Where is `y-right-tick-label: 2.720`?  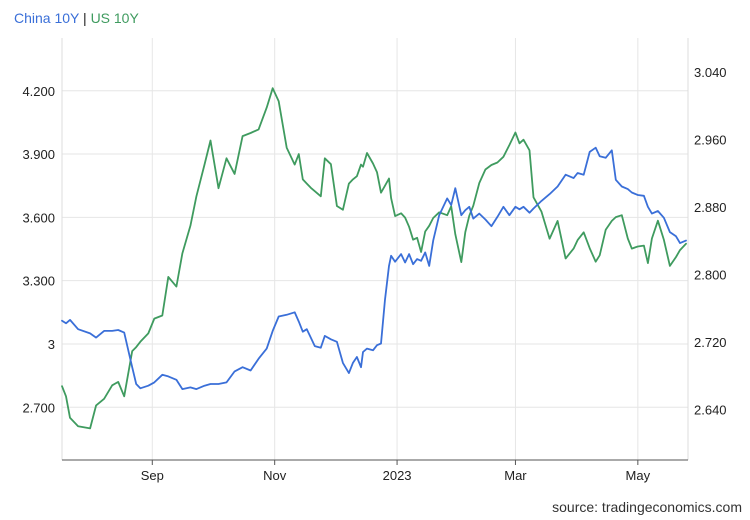 y-right-tick-label: 2.720 is located at coordinates (710, 342).